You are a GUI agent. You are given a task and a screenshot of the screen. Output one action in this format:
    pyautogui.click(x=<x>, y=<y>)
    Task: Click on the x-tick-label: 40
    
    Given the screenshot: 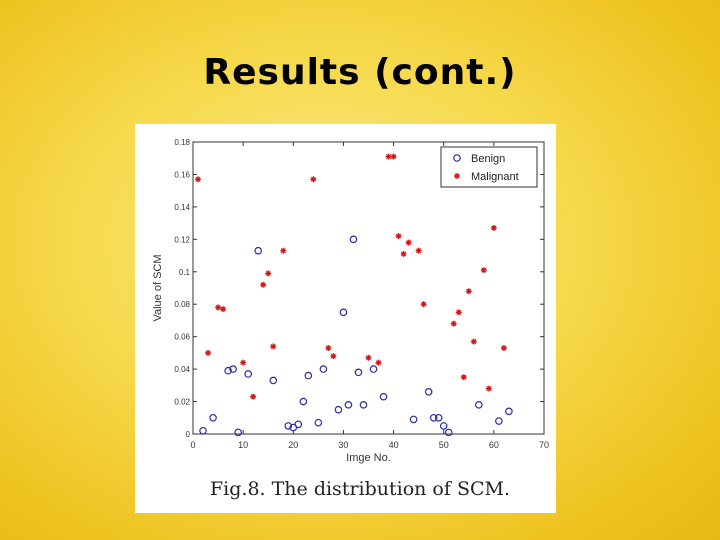 What is the action you would take?
    pyautogui.click(x=394, y=445)
    